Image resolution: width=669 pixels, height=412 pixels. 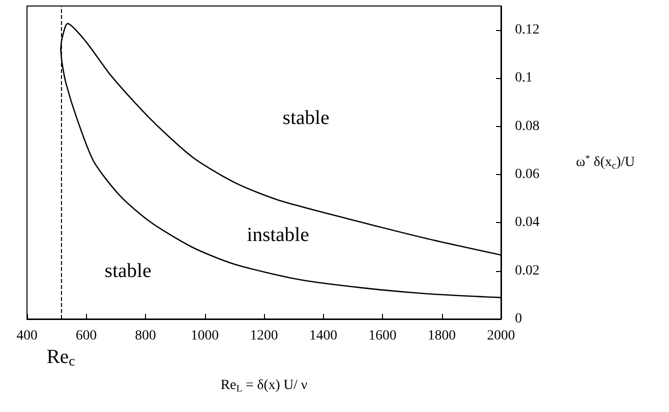 I want to click on y-tick-label: 0.02, so click(x=527, y=270).